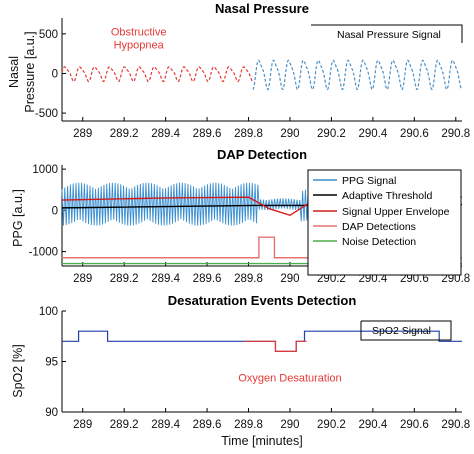 This screenshot has height=454, width=474. Describe the element at coordinates (55, 211) in the screenshot. I see `dap-ytick-label: 0` at that location.